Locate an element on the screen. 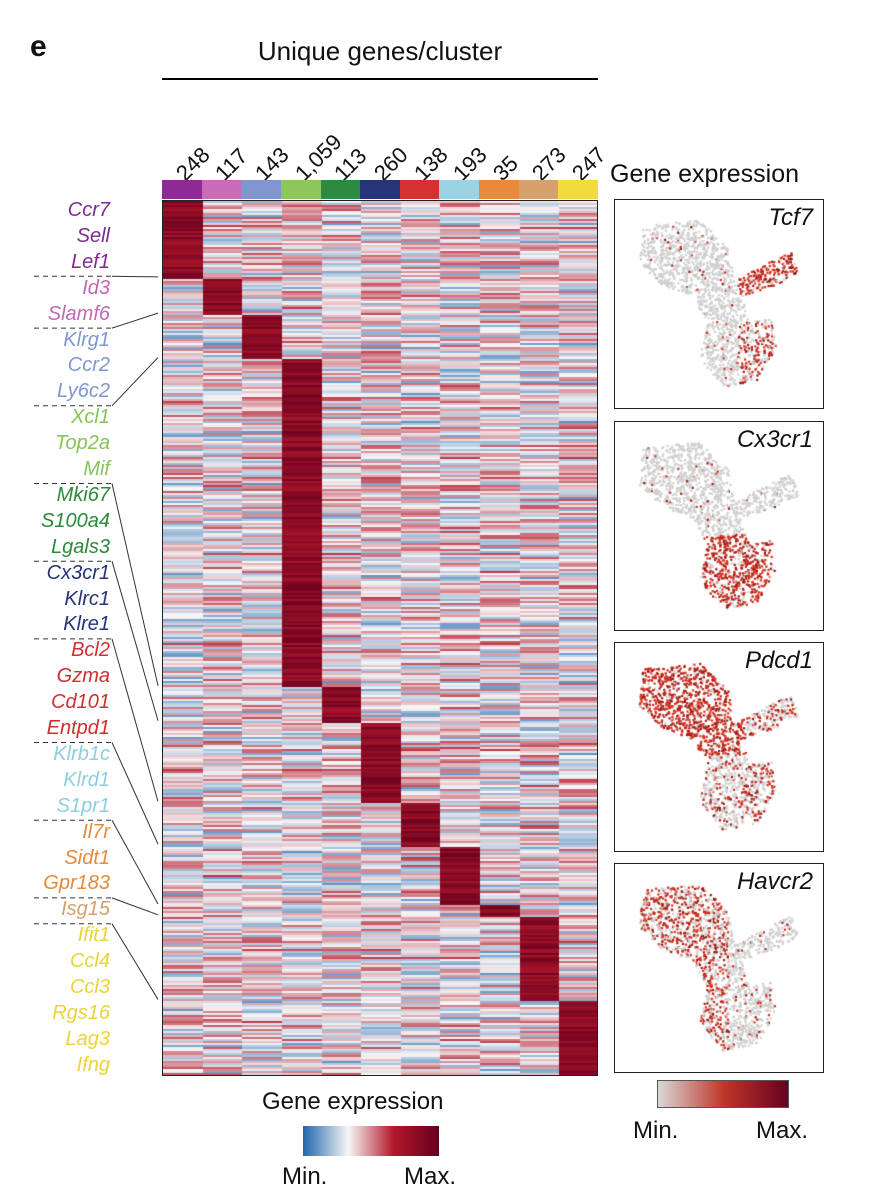 This screenshot has width=883, height=1200. gene-label: Klrb1c is located at coordinates (81, 753).